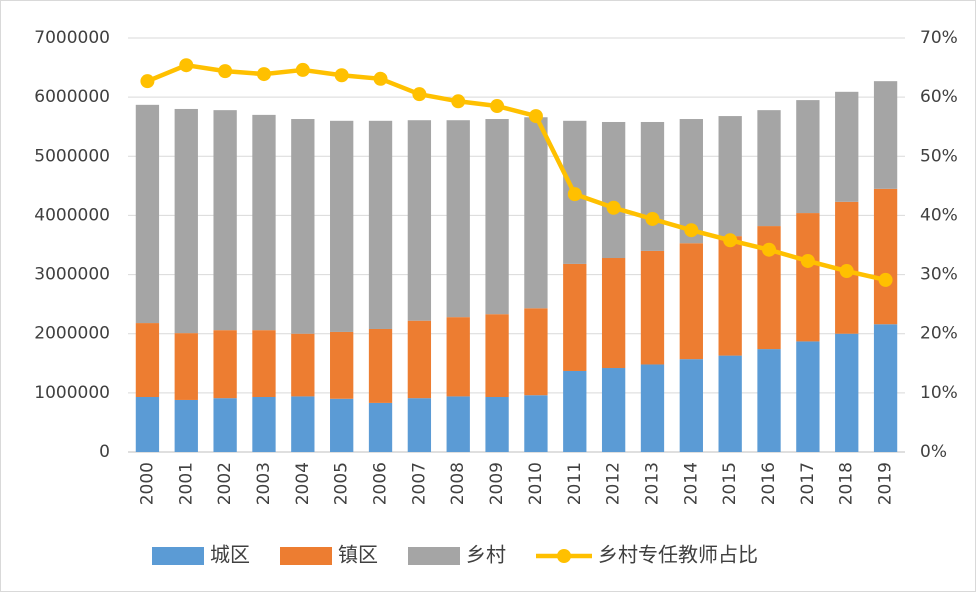  Describe the element at coordinates (72, 38) in the screenshot. I see `y-tick-label: 7000000` at that location.